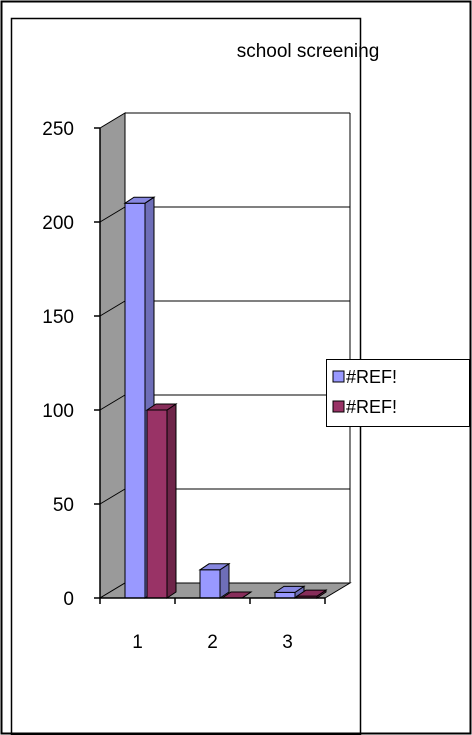  What do you see at coordinates (68, 599) in the screenshot?
I see `y-tick-label: 0` at bounding box center [68, 599].